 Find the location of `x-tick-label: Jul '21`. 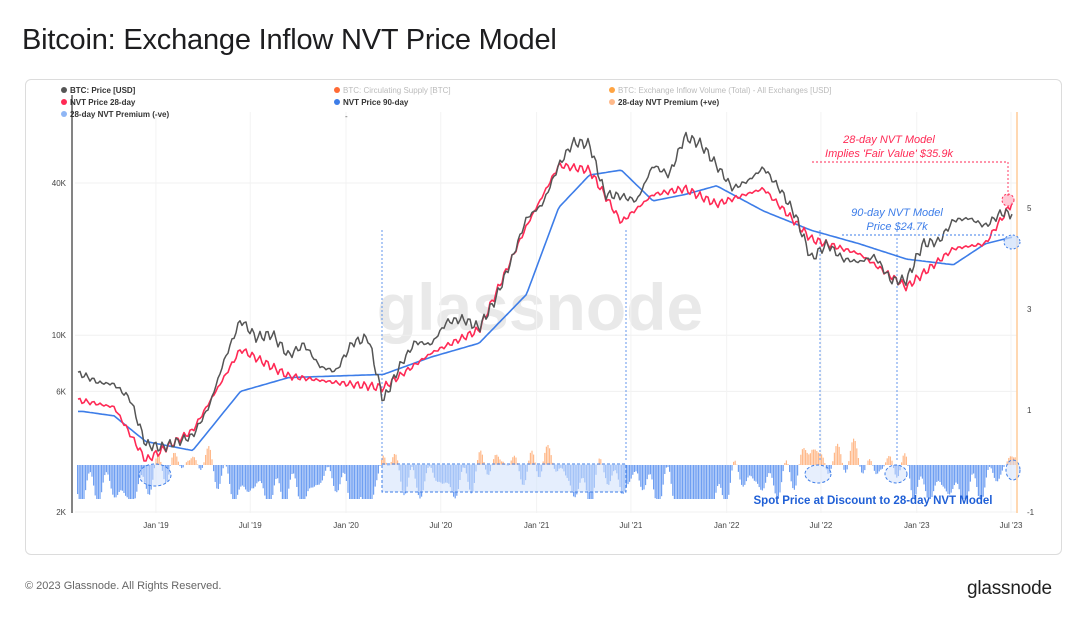

x-tick-label: Jul '21 is located at coordinates (630, 525).